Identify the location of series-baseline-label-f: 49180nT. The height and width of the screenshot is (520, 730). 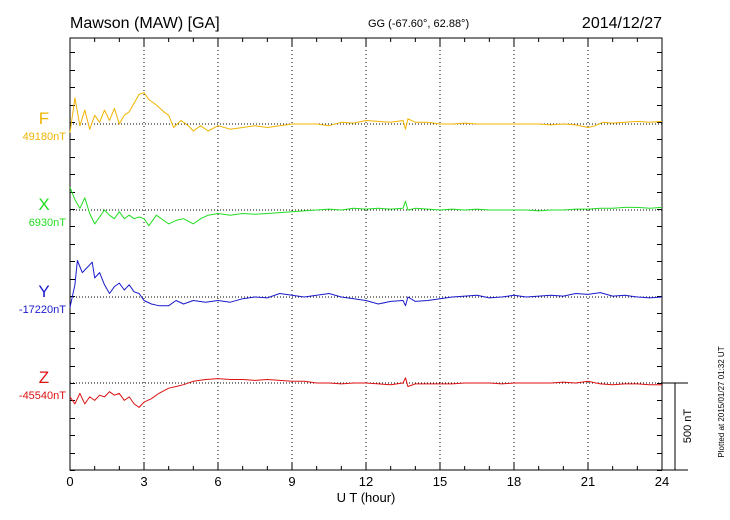
(45, 137).